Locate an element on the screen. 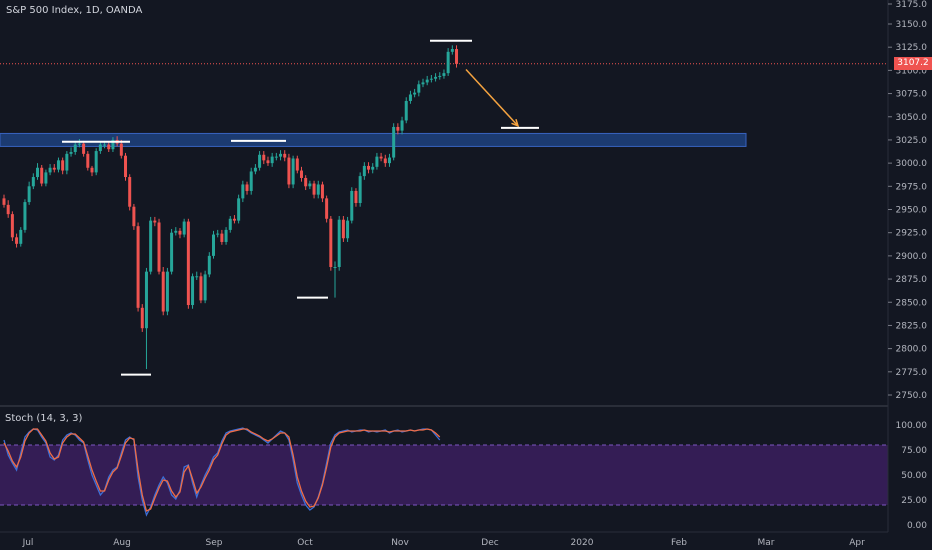 The image size is (932, 550). stoch-axis: 100.00 75.00 50.00 25.00 0.00 is located at coordinates (912, 476).